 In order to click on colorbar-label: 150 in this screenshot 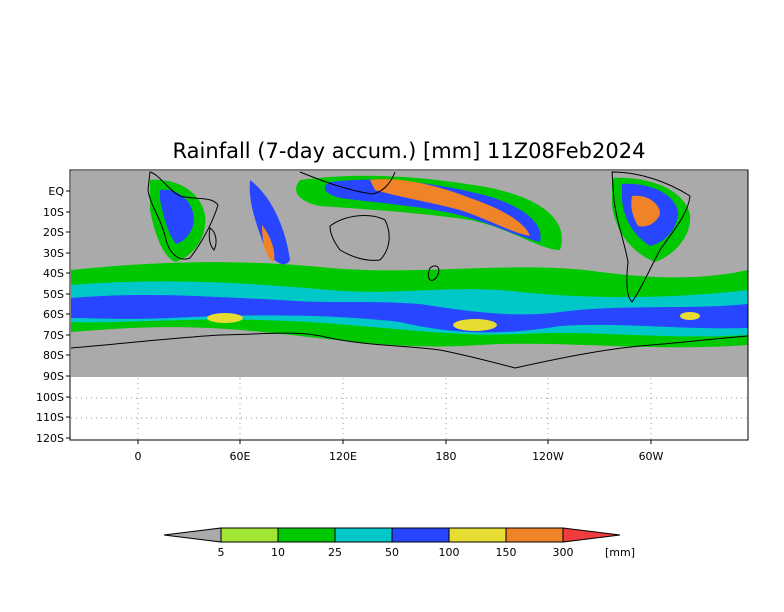, I will do `click(506, 552)`.